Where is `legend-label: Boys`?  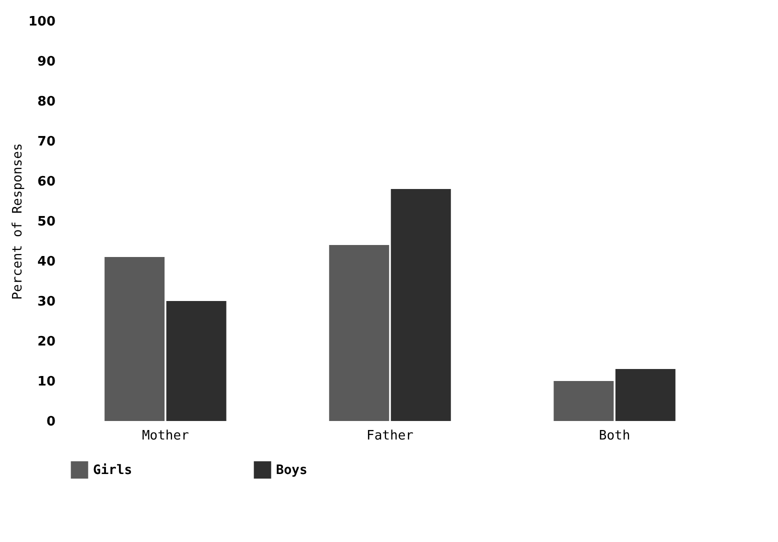
legend-label: Boys is located at coordinates (292, 470).